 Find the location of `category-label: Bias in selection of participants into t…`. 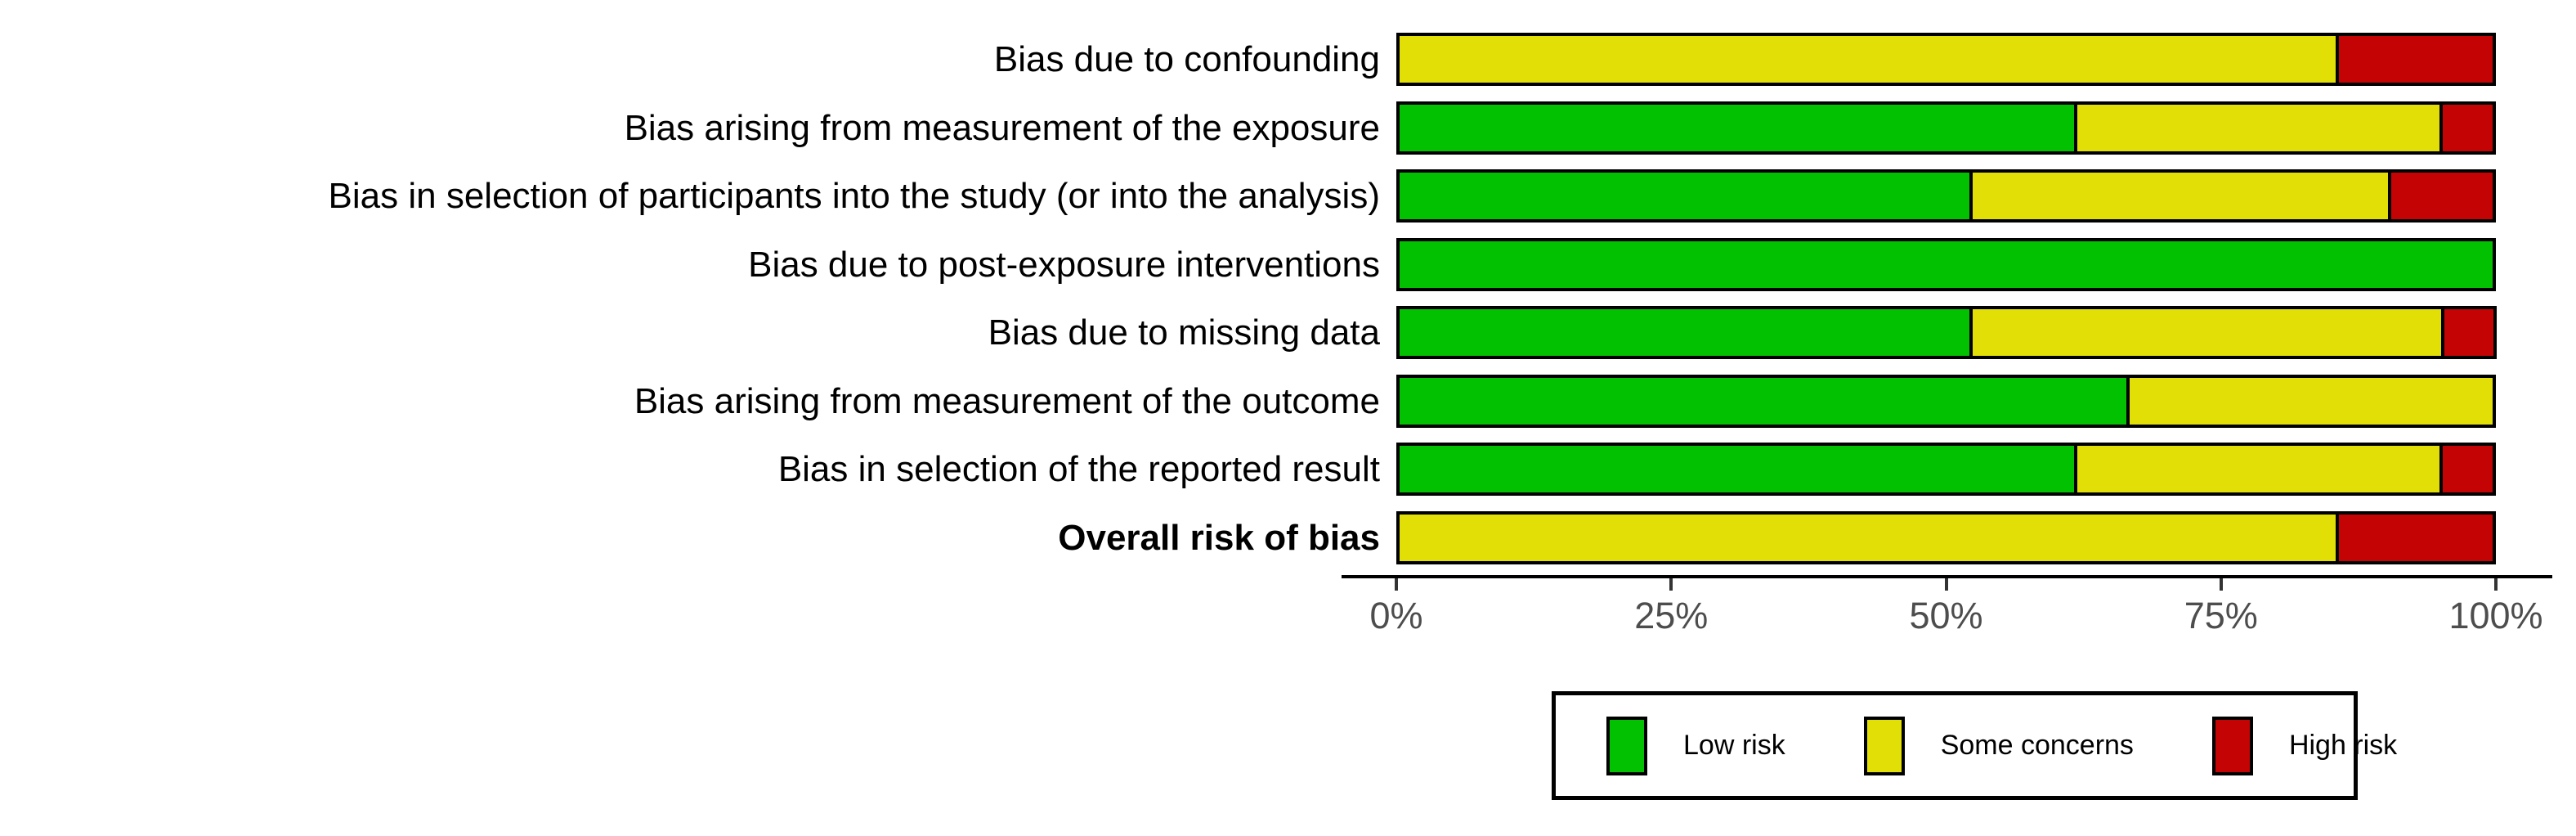

category-label: Bias in selection of participants into t… is located at coordinates (854, 196).